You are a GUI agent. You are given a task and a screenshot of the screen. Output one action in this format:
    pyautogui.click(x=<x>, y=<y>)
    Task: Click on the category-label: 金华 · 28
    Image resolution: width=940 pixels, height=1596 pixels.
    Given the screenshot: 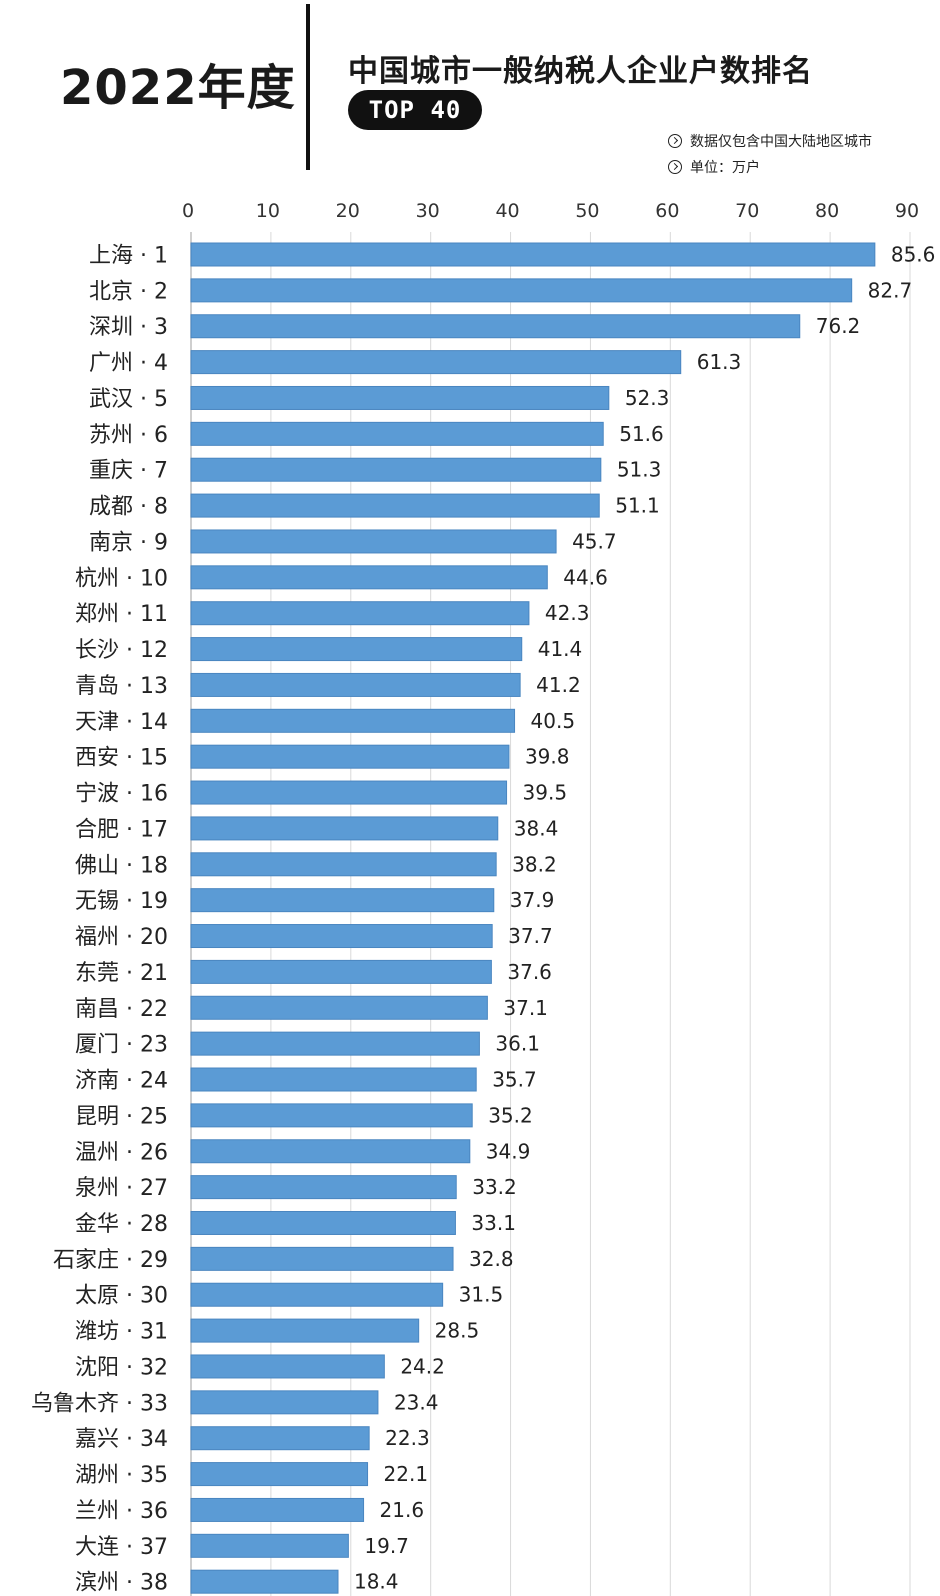 What is the action you would take?
    pyautogui.click(x=121, y=1224)
    